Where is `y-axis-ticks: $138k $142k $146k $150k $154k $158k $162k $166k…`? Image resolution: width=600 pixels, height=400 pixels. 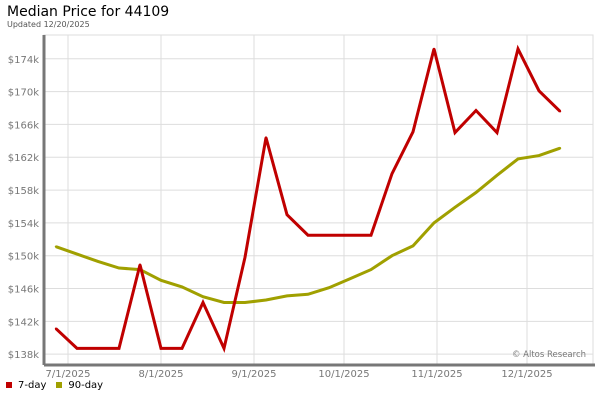
y-axis-ticks: $138k $142k $146k $150k $154k $158k $162k $166k… is located at coordinates (23, 208).